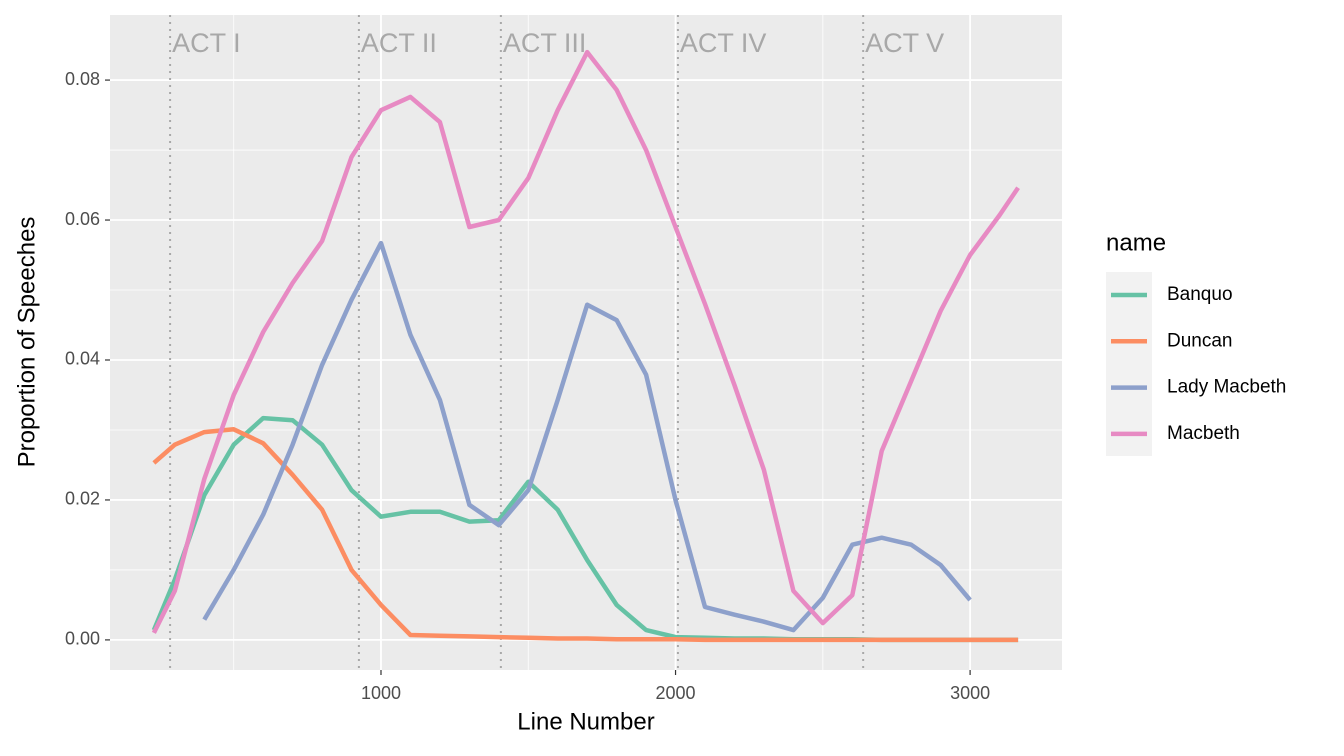 This screenshot has height=756, width=1344. Describe the element at coordinates (904, 43) in the screenshot. I see `act-label: ACT V` at that location.